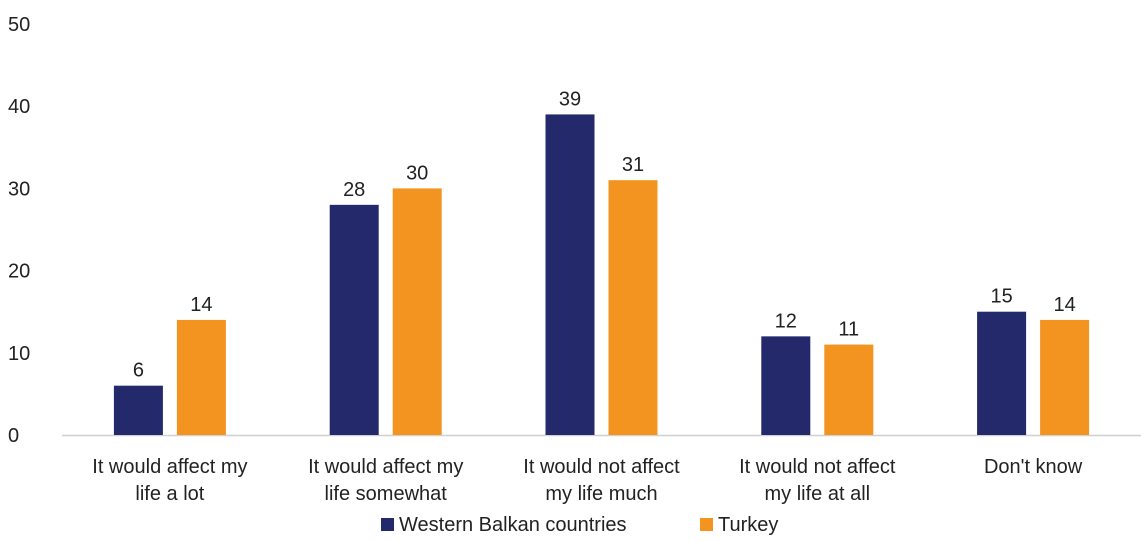 The width and height of the screenshot is (1141, 541). What do you see at coordinates (19, 230) in the screenshot?
I see `y-axis: 0 10 20 30 40 50` at bounding box center [19, 230].